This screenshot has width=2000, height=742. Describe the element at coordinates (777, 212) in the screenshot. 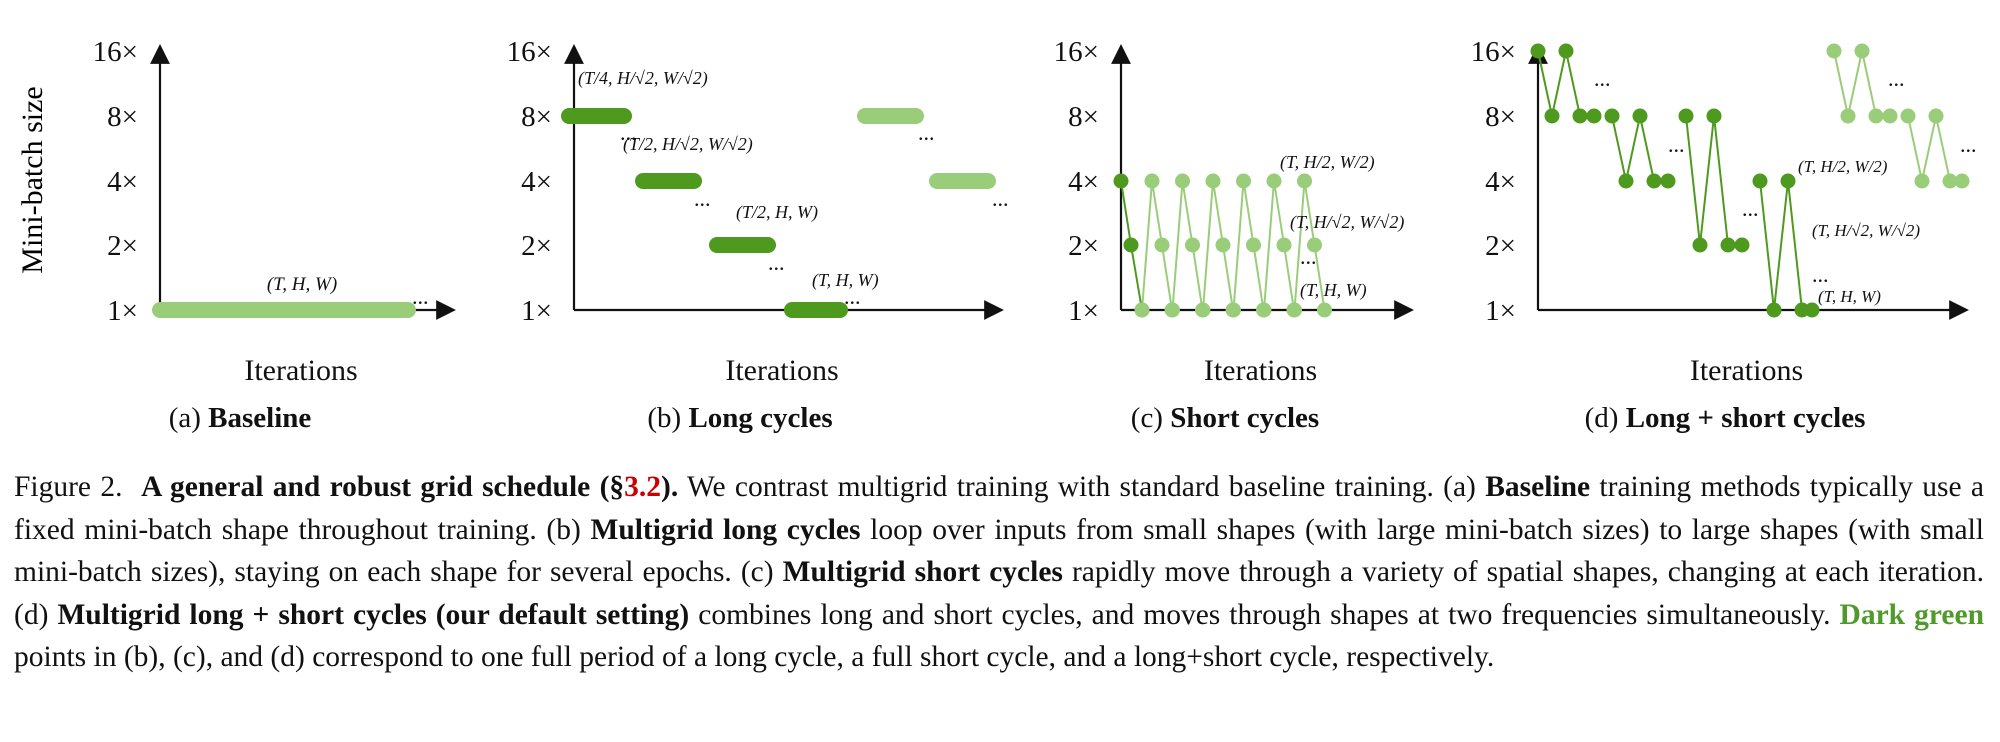

I see `shape-label: (T/2, H, W)` at that location.